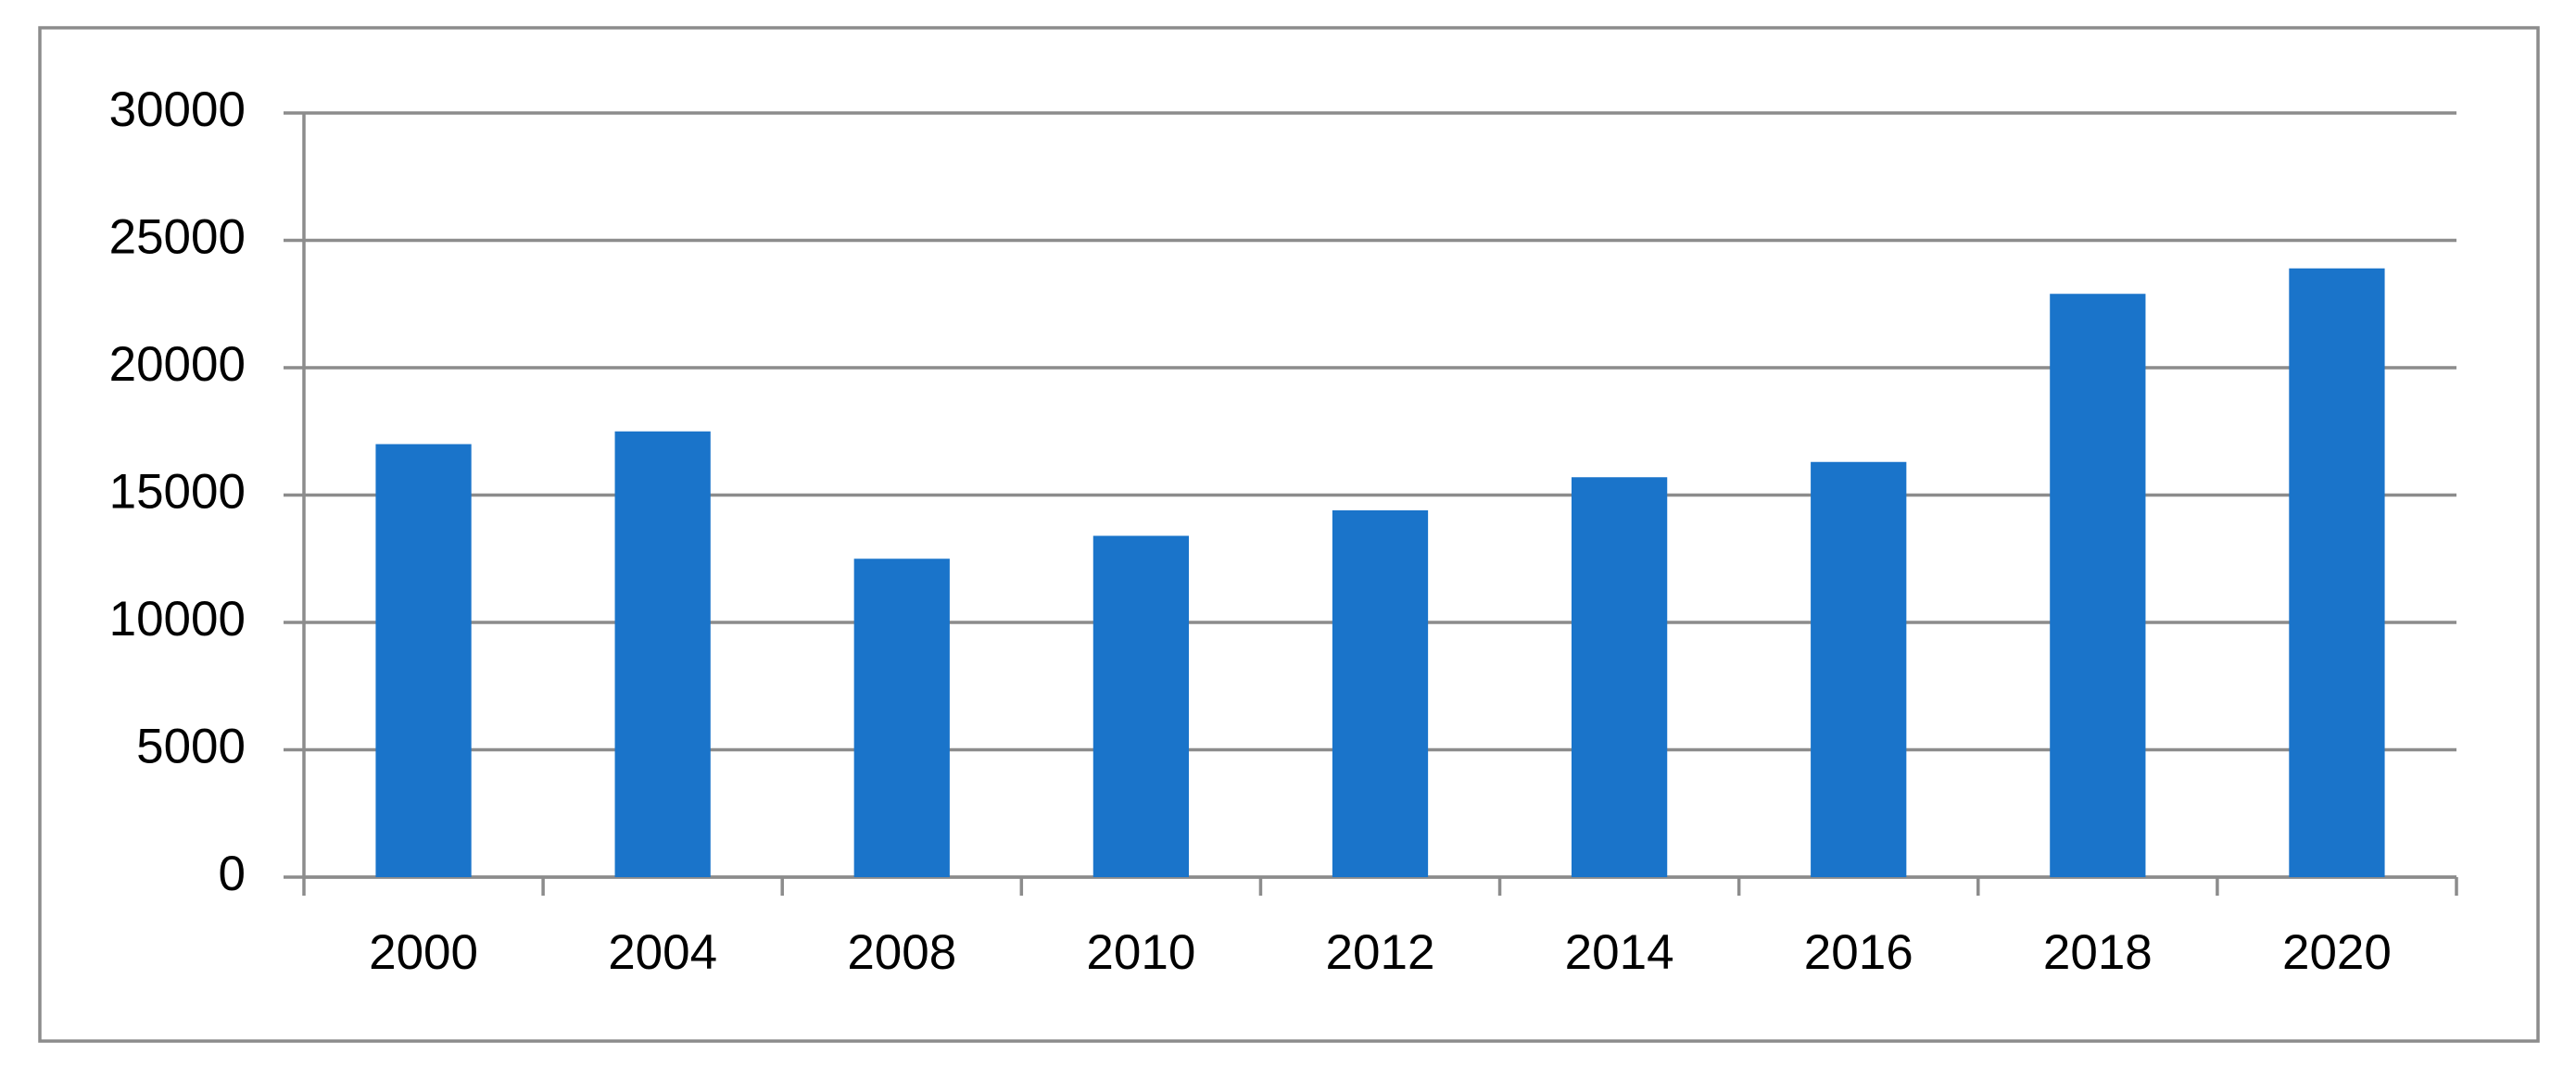  Describe the element at coordinates (1620, 953) in the screenshot. I see `x-tick-label: 2014` at that location.